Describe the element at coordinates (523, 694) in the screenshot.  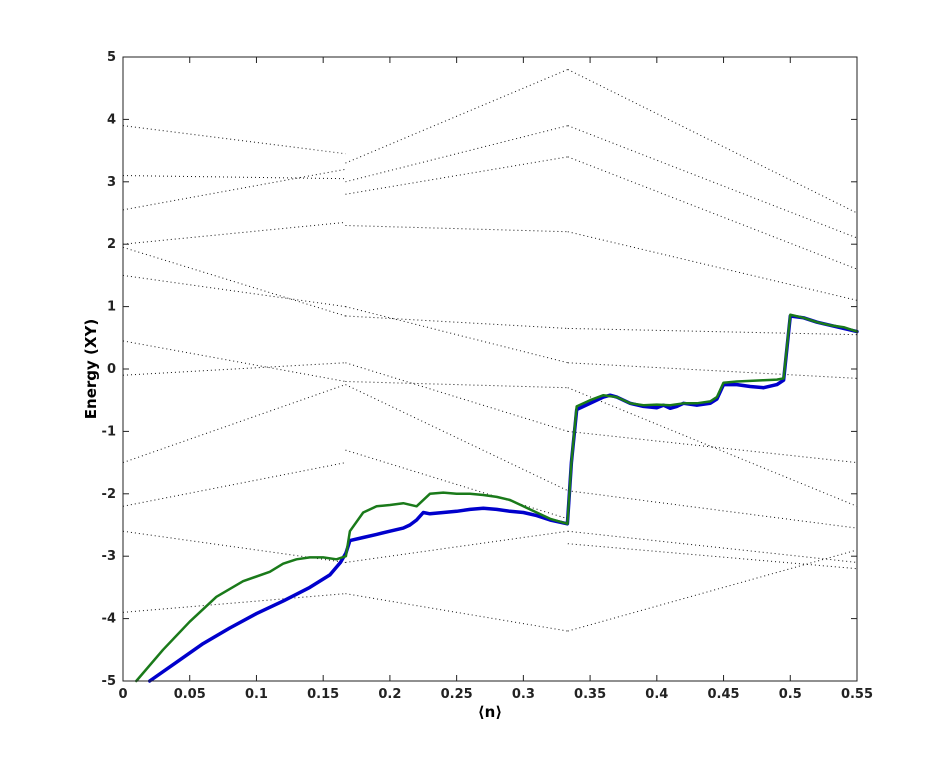
I see `x-tick-label: 0.3` at that location.